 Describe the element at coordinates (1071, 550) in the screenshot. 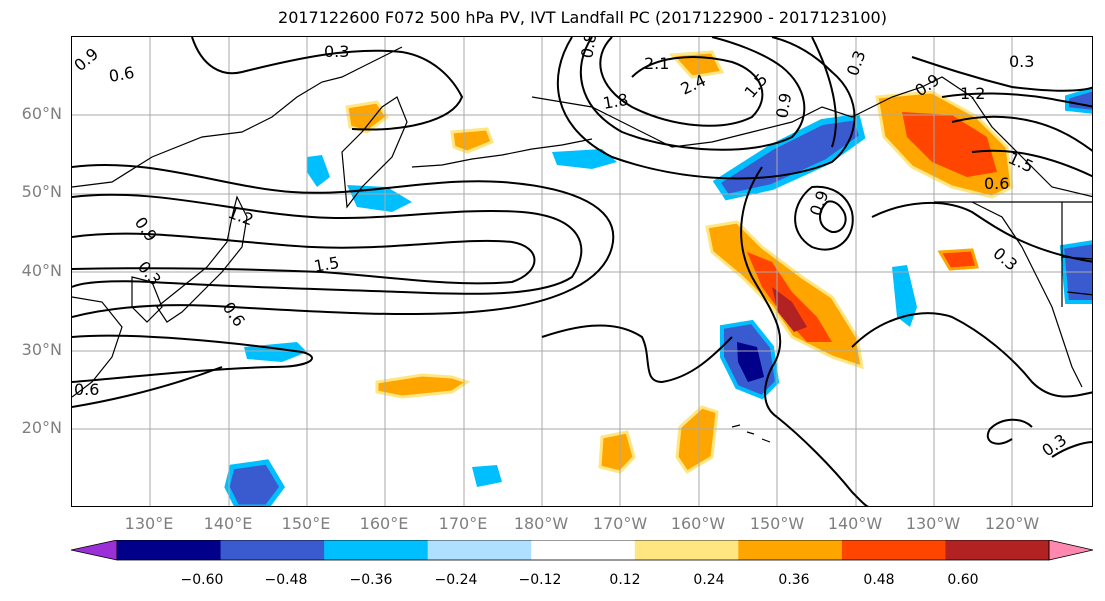

I see `colorbar-extend-max` at that location.